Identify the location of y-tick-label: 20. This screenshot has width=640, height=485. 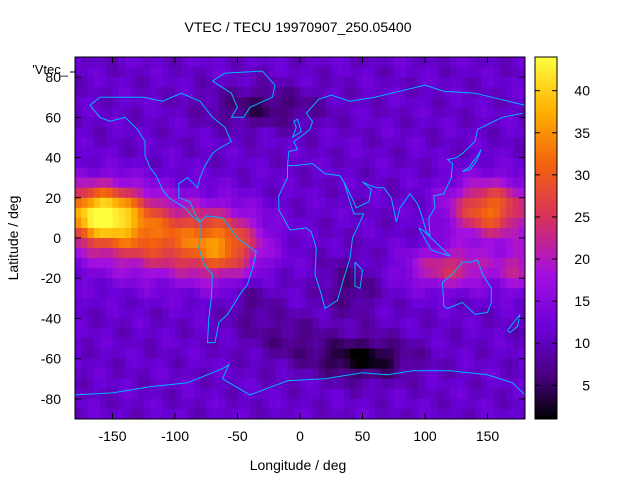
(53, 198).